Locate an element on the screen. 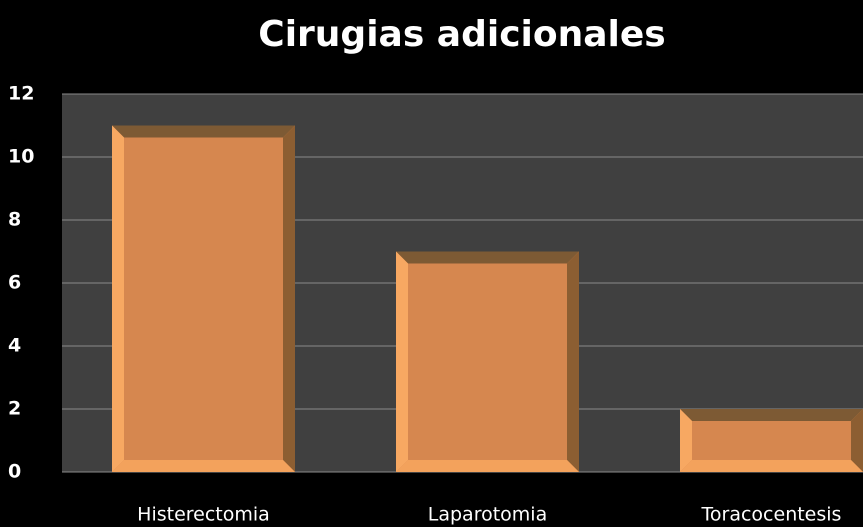 The image size is (863, 527). y-tick-label: 10 is located at coordinates (21, 157).